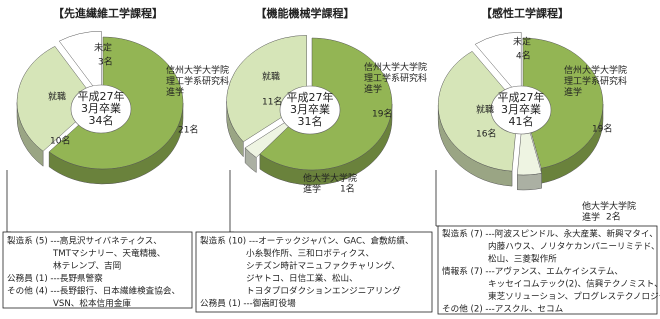 This screenshot has height=319, width=660. What do you see at coordinates (105, 62) in the screenshot?
I see `value-label: 3名` at bounding box center [105, 62].